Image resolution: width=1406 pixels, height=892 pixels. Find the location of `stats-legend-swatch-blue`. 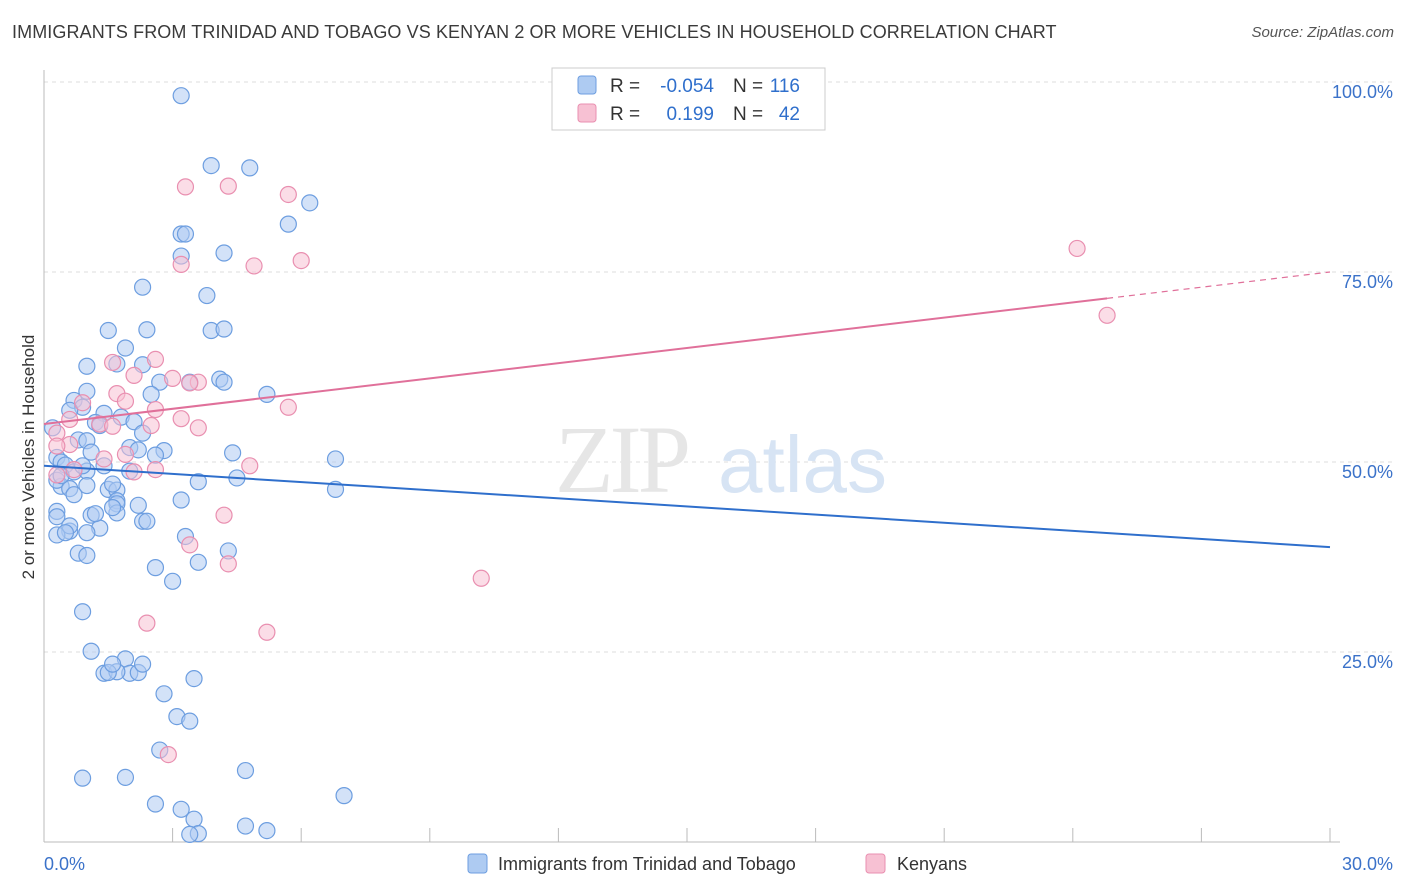

stats-legend-swatch-blue is located at coordinates (587, 85).